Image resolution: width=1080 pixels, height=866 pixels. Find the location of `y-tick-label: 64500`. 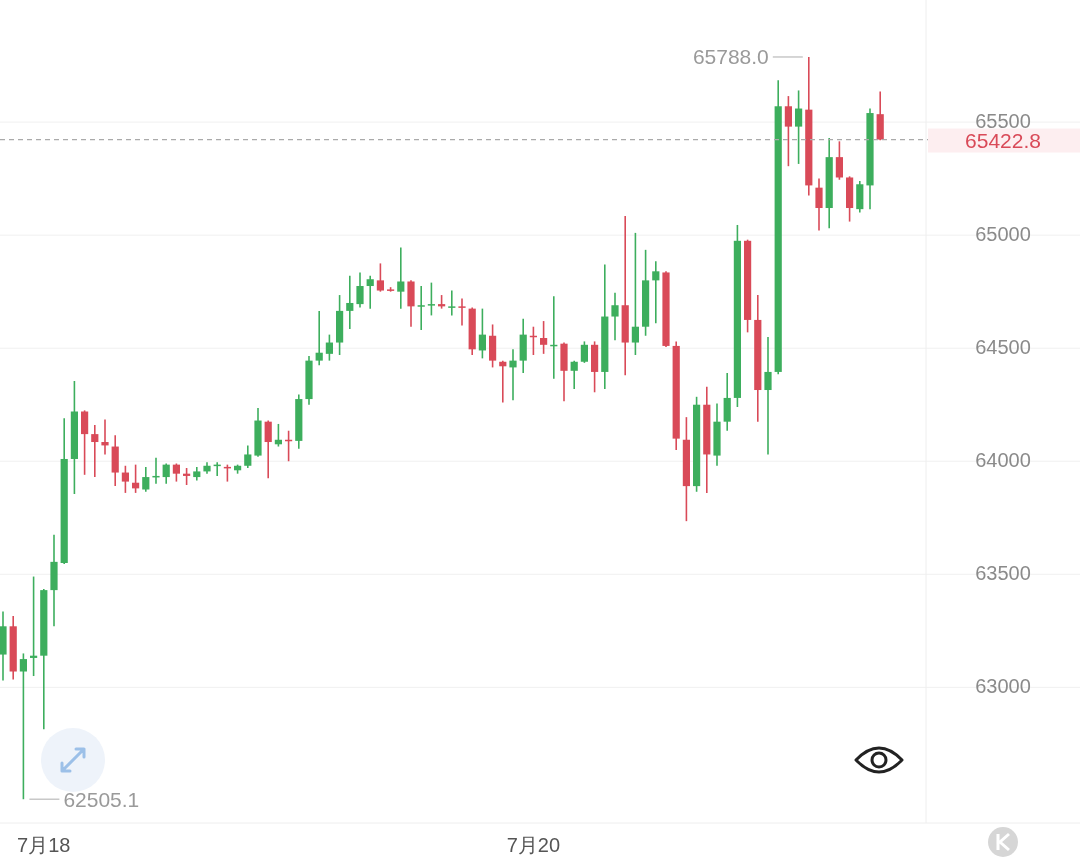

y-tick-label: 64500 is located at coordinates (1003, 347).